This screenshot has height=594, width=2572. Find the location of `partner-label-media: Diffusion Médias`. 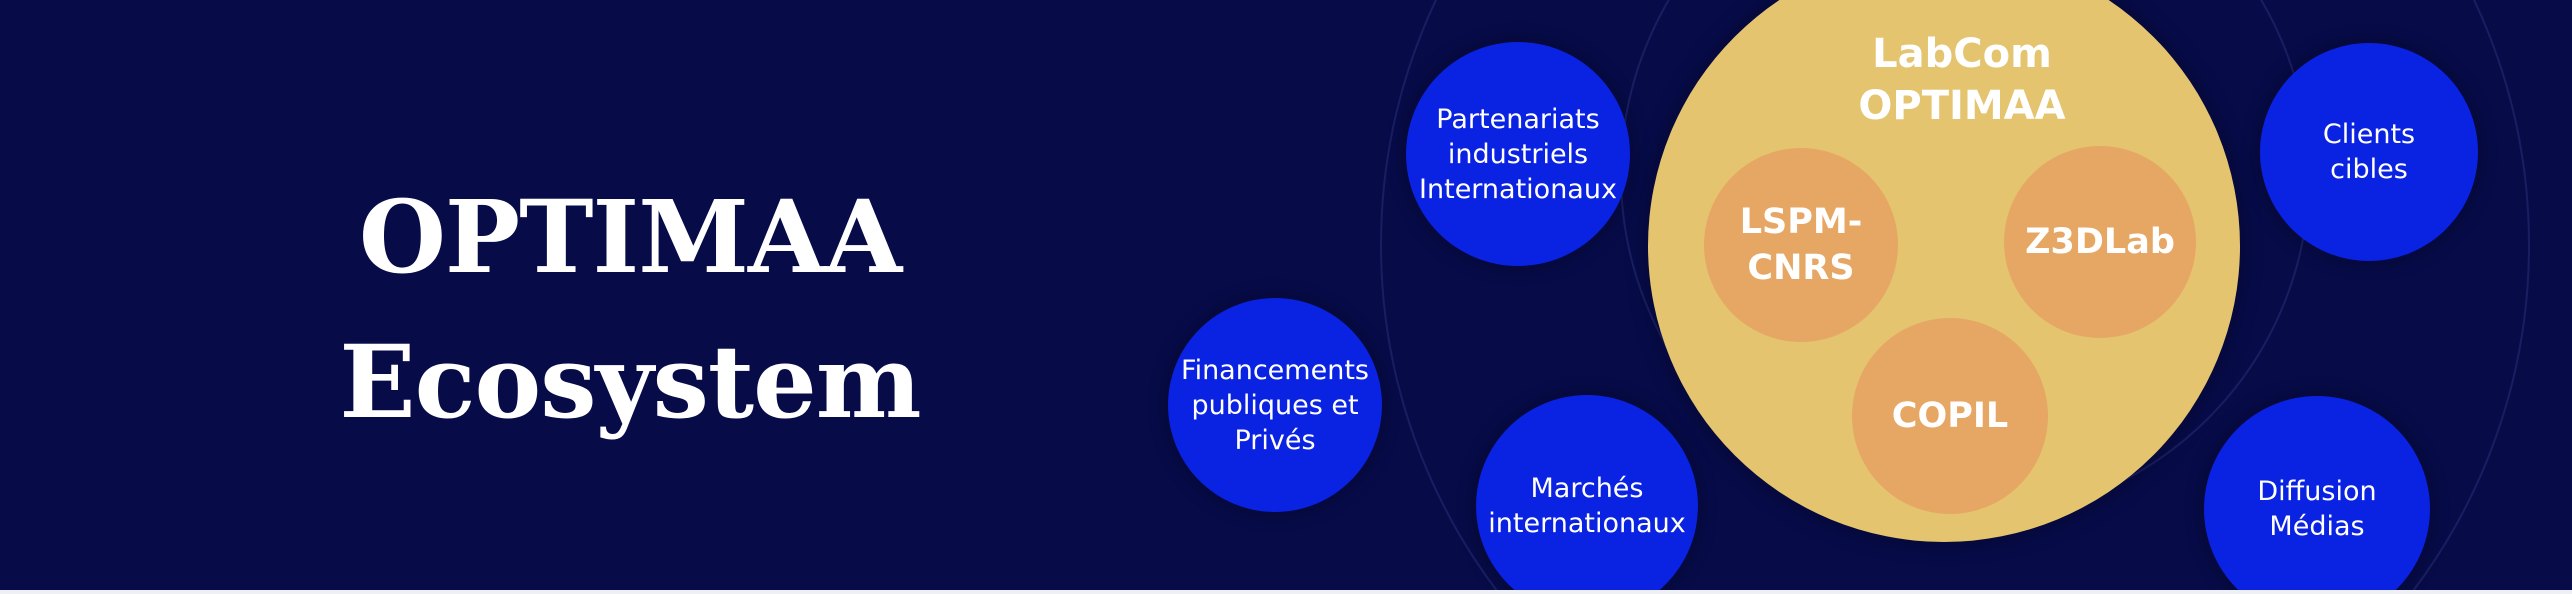

partner-label-media: Diffusion Médias is located at coordinates (2317, 509).